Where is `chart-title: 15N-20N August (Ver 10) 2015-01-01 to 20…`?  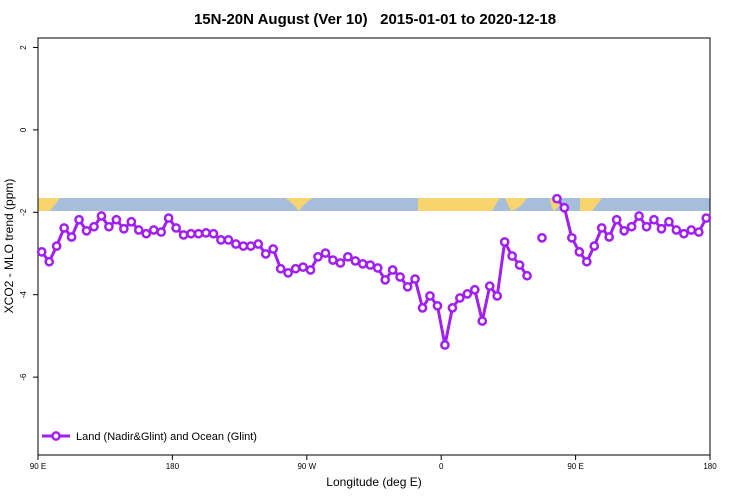 chart-title: 15N-20N August (Ver 10) 2015-01-01 to 20… is located at coordinates (375, 19).